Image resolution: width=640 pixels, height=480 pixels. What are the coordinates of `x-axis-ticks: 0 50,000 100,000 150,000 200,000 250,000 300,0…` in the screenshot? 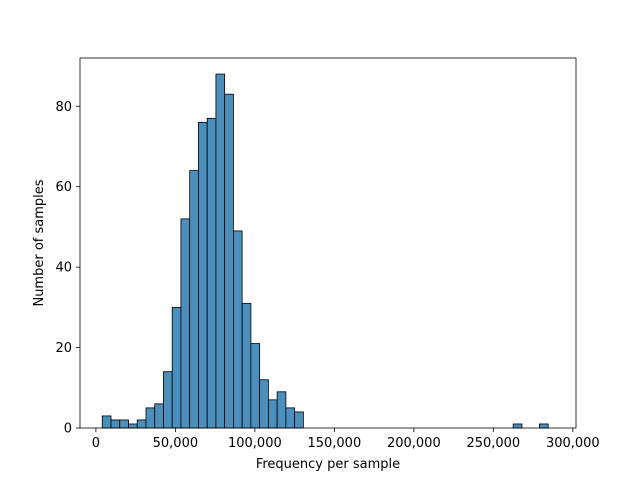 It's located at (346, 439).